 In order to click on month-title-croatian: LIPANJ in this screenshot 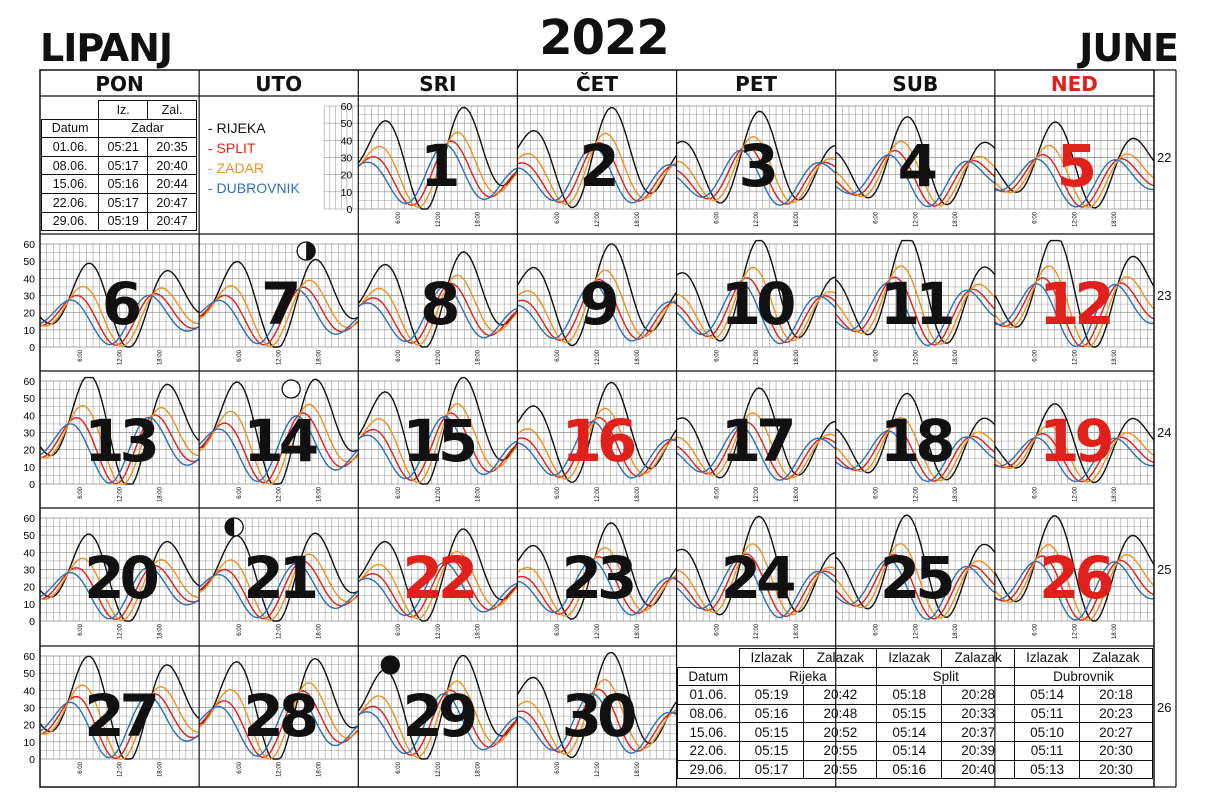, I will do `click(106, 48)`.